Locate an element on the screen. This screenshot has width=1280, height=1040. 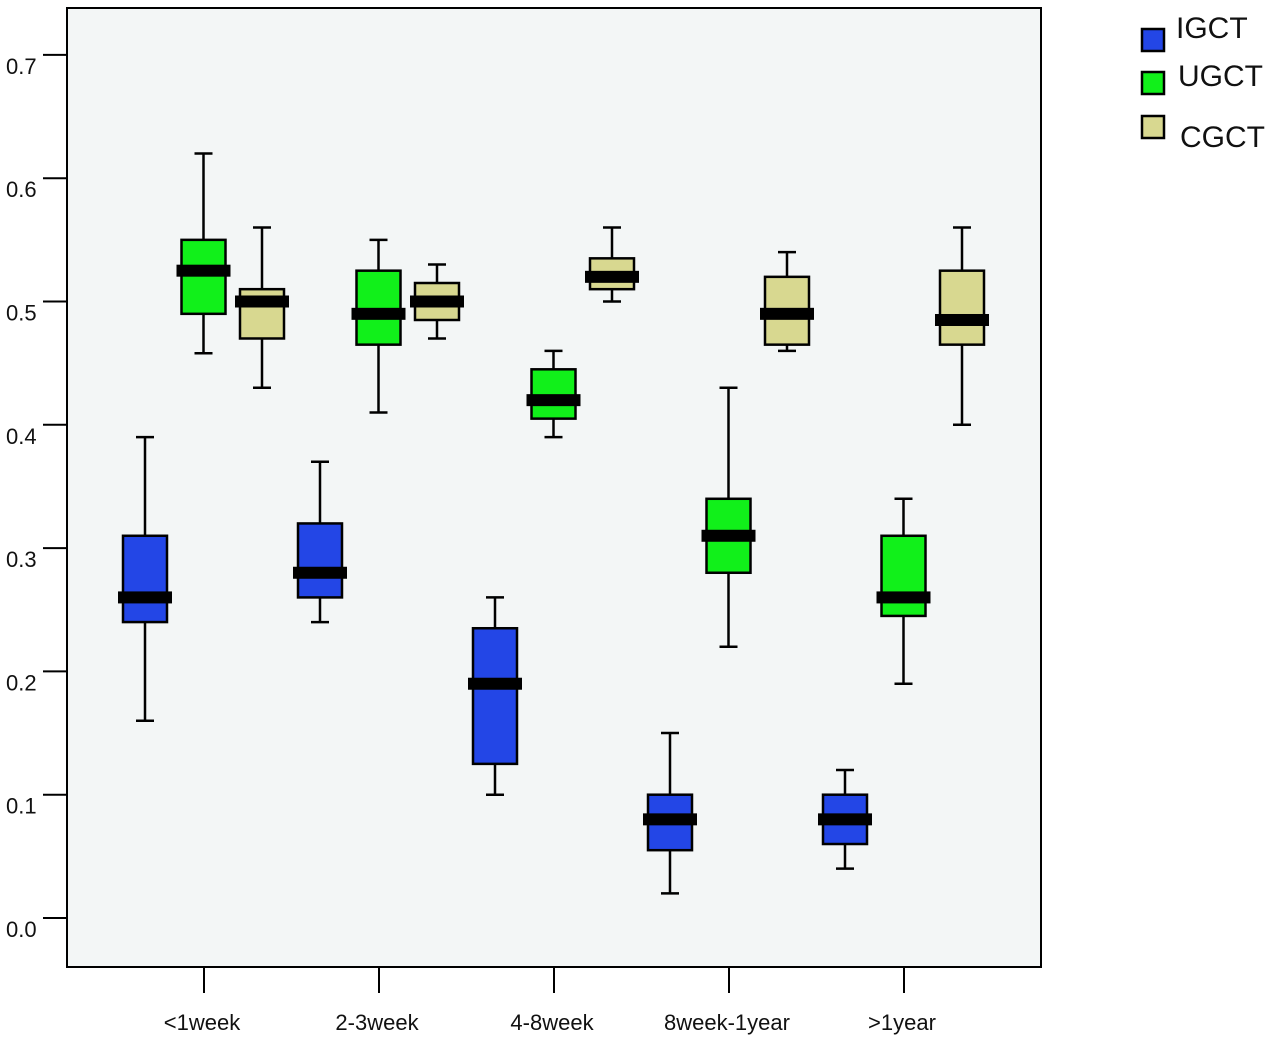
y-tick-label: 0.6 is located at coordinates (21, 189).